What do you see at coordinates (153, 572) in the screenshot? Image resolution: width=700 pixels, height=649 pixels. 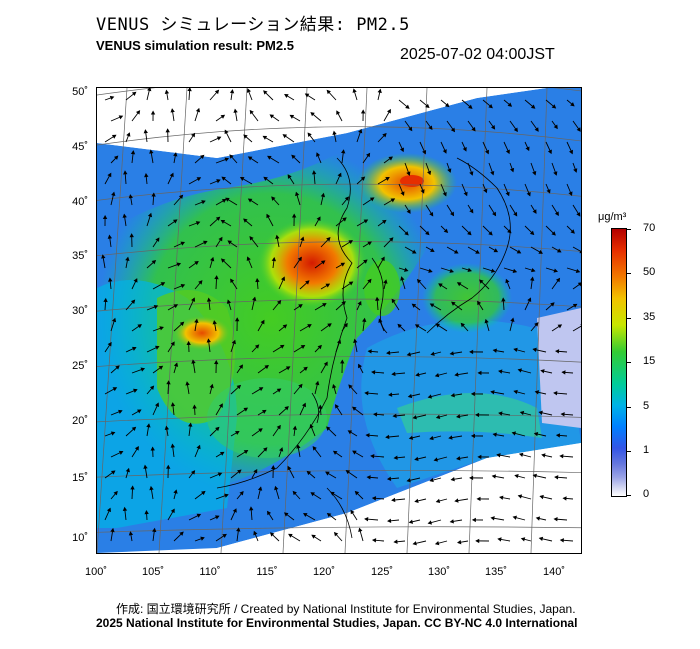 I see `lon-label: 105˚` at bounding box center [153, 572].